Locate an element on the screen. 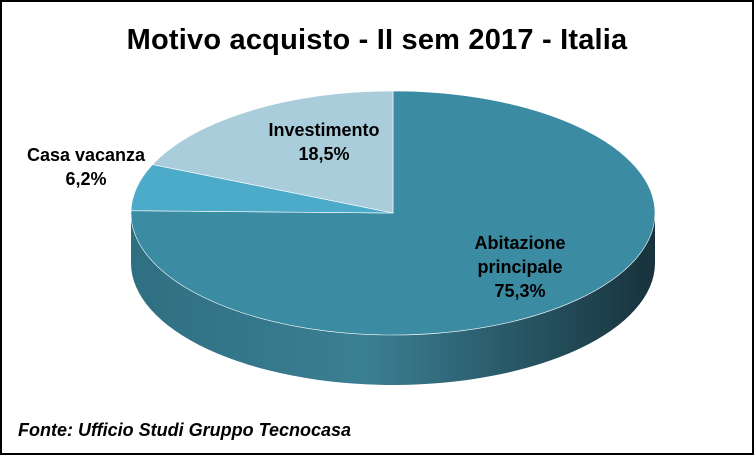  slice-value: 75,3% is located at coordinates (520, 291).